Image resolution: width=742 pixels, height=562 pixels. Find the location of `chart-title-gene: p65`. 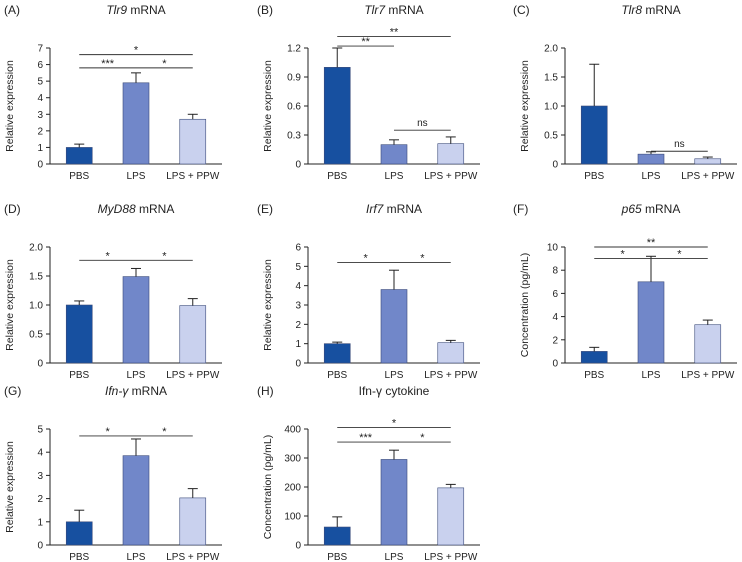

chart-title-gene: p65 is located at coordinates (631, 209).